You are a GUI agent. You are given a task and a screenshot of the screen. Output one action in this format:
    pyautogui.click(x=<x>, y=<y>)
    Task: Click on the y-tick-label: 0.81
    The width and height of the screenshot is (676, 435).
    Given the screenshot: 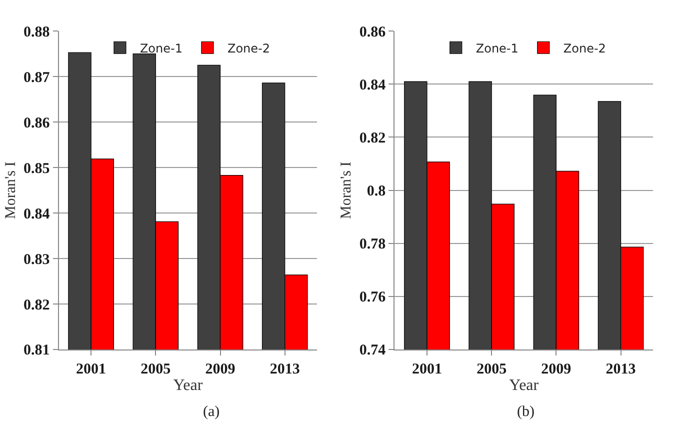 What is the action you would take?
    pyautogui.click(x=37, y=350)
    